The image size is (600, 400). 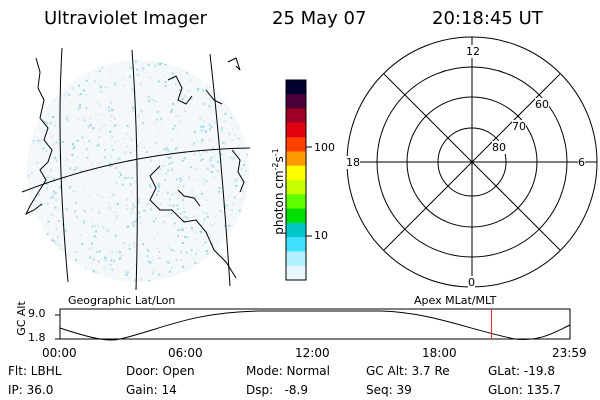 What do you see at coordinates (296, 273) in the screenshot?
I see `colorbar-swatch` at bounding box center [296, 273].